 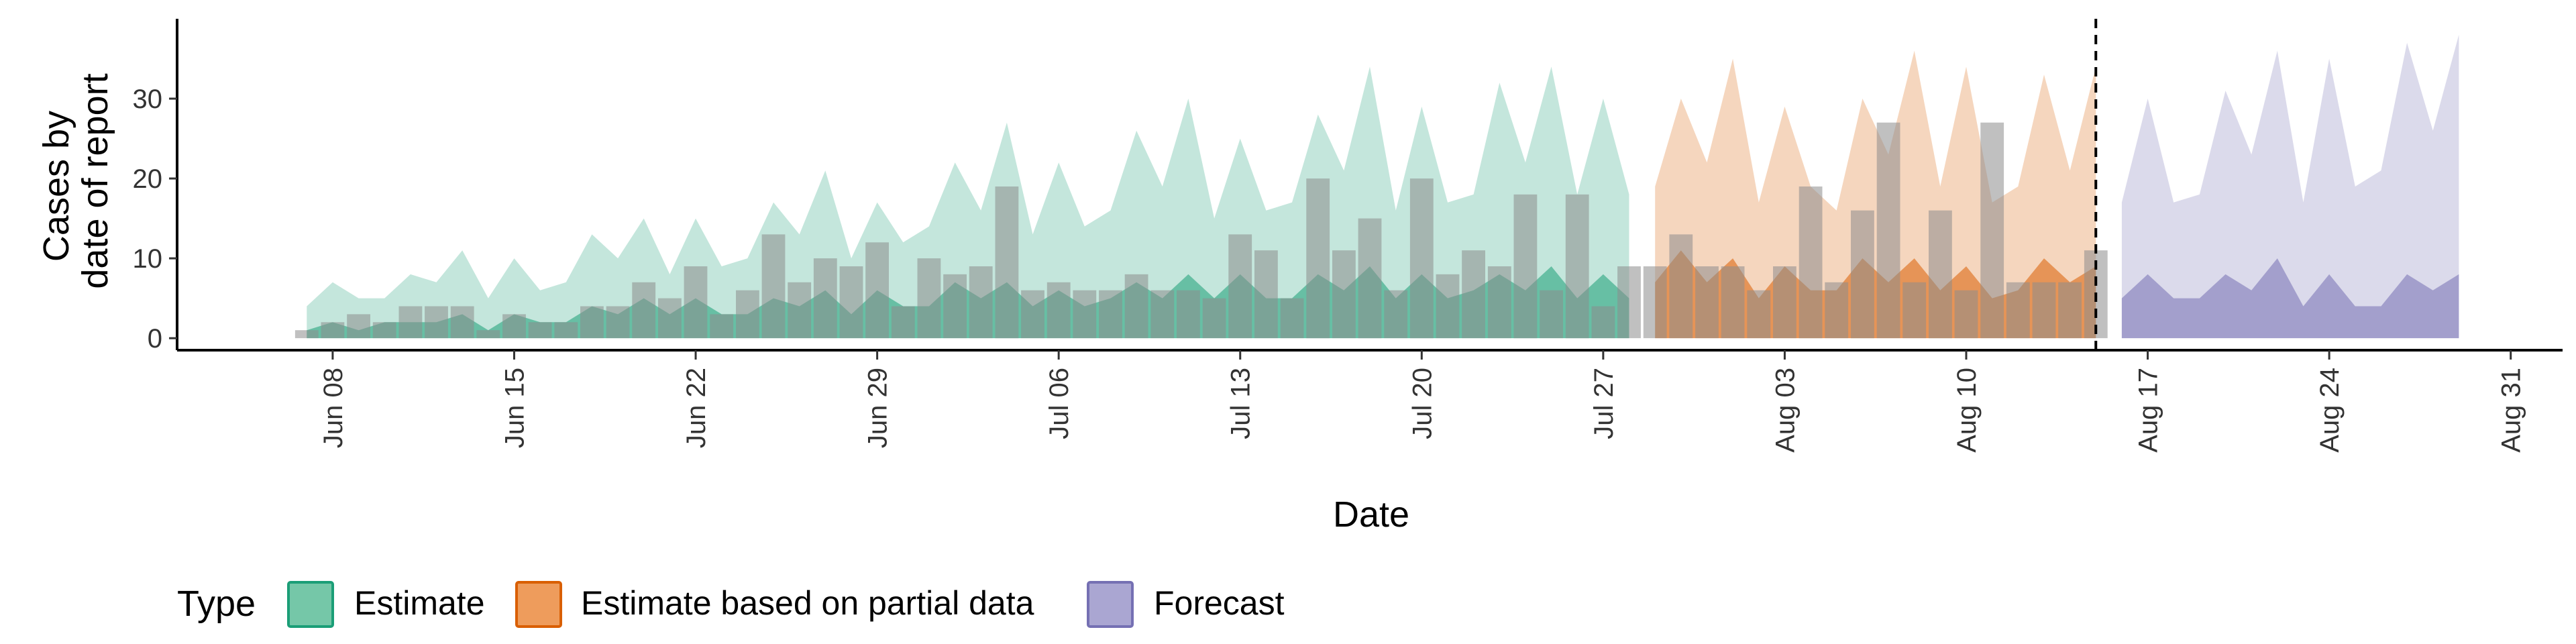 I want to click on x-tick-label: Jul 27, so click(x=1604, y=403).